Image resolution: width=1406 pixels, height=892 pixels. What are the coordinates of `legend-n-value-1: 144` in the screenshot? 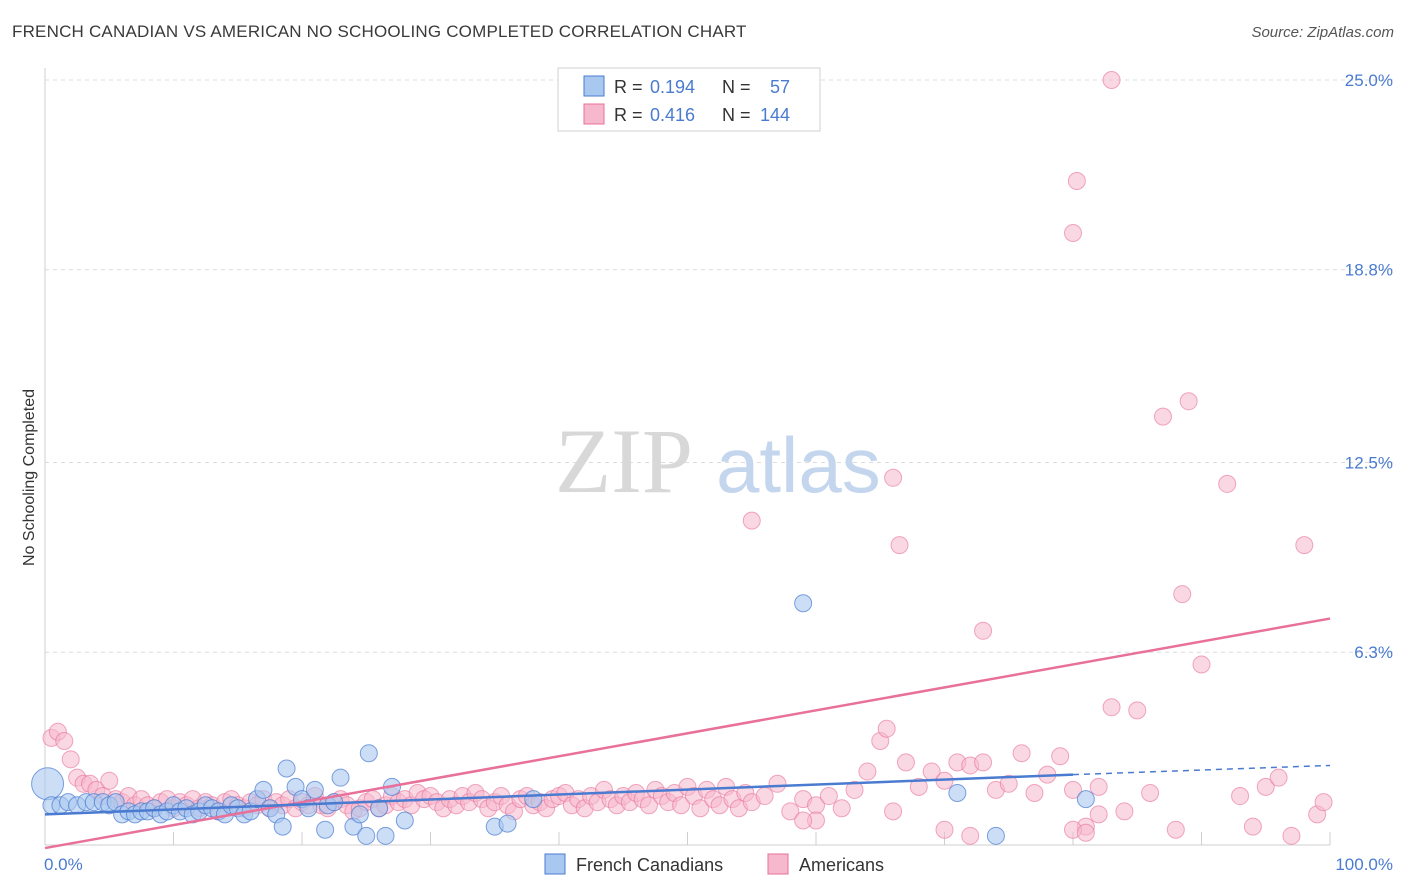 It's located at (775, 115).